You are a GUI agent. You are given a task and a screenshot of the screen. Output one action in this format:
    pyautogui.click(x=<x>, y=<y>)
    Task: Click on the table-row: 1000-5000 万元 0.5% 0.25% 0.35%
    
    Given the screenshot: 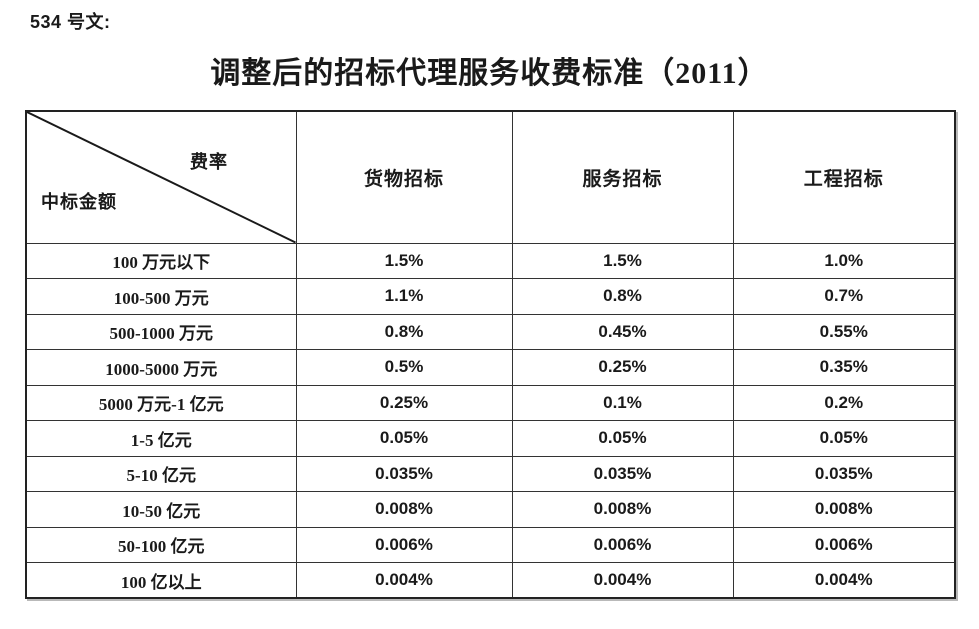 What is the action you would take?
    pyautogui.click(x=490, y=367)
    